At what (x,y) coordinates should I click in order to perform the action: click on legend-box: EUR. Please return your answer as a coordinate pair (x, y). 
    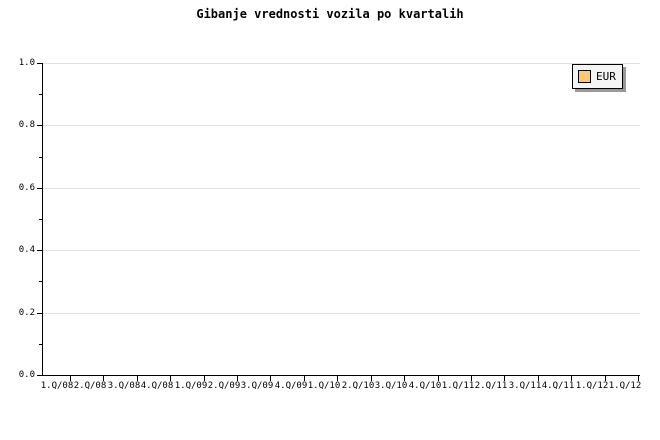
    Looking at the image, I should click on (597, 76).